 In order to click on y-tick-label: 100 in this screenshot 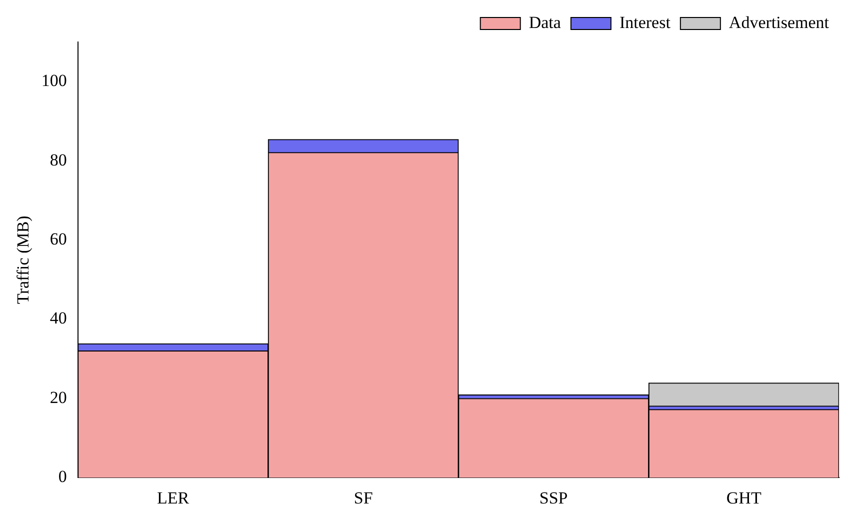, I will do `click(54, 80)`.